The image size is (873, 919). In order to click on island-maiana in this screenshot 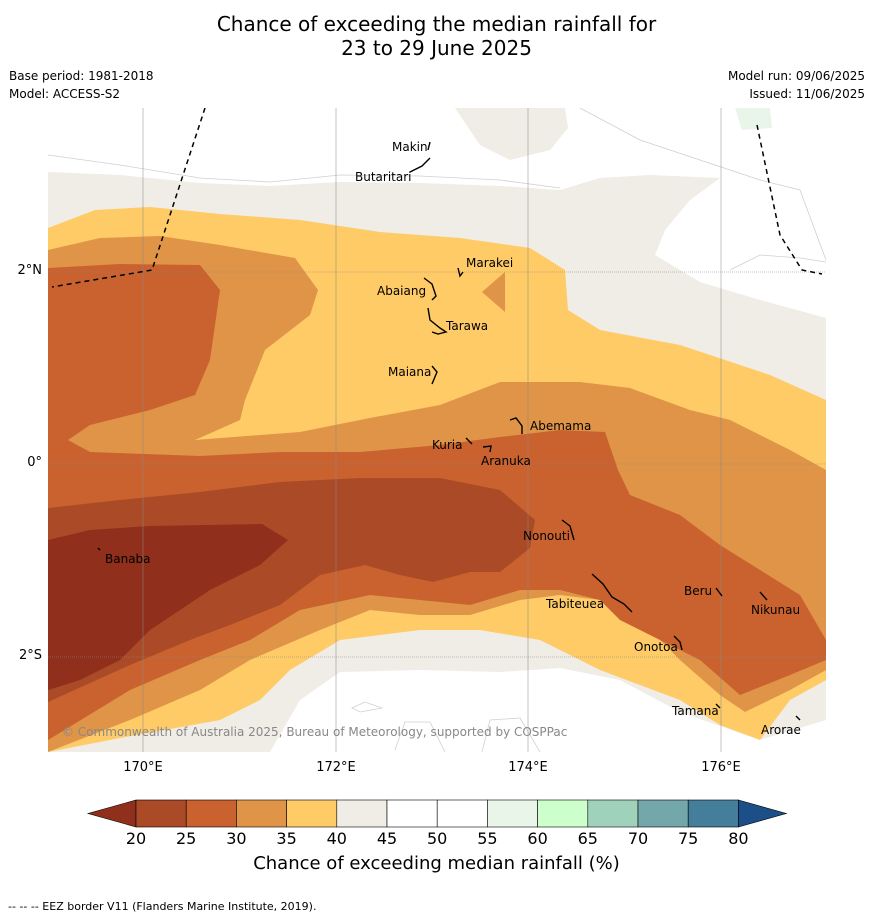, I will do `click(434, 375)`.